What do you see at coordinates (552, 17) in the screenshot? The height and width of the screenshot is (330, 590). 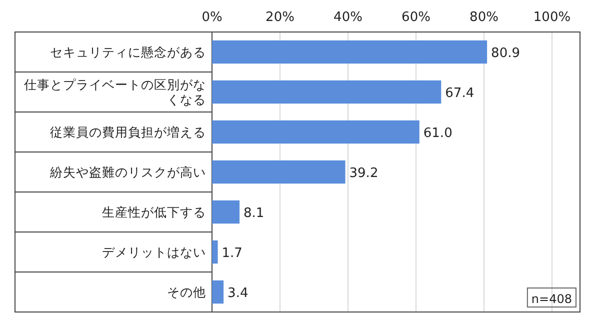 I see `x-tick-label: 100%` at bounding box center [552, 17].